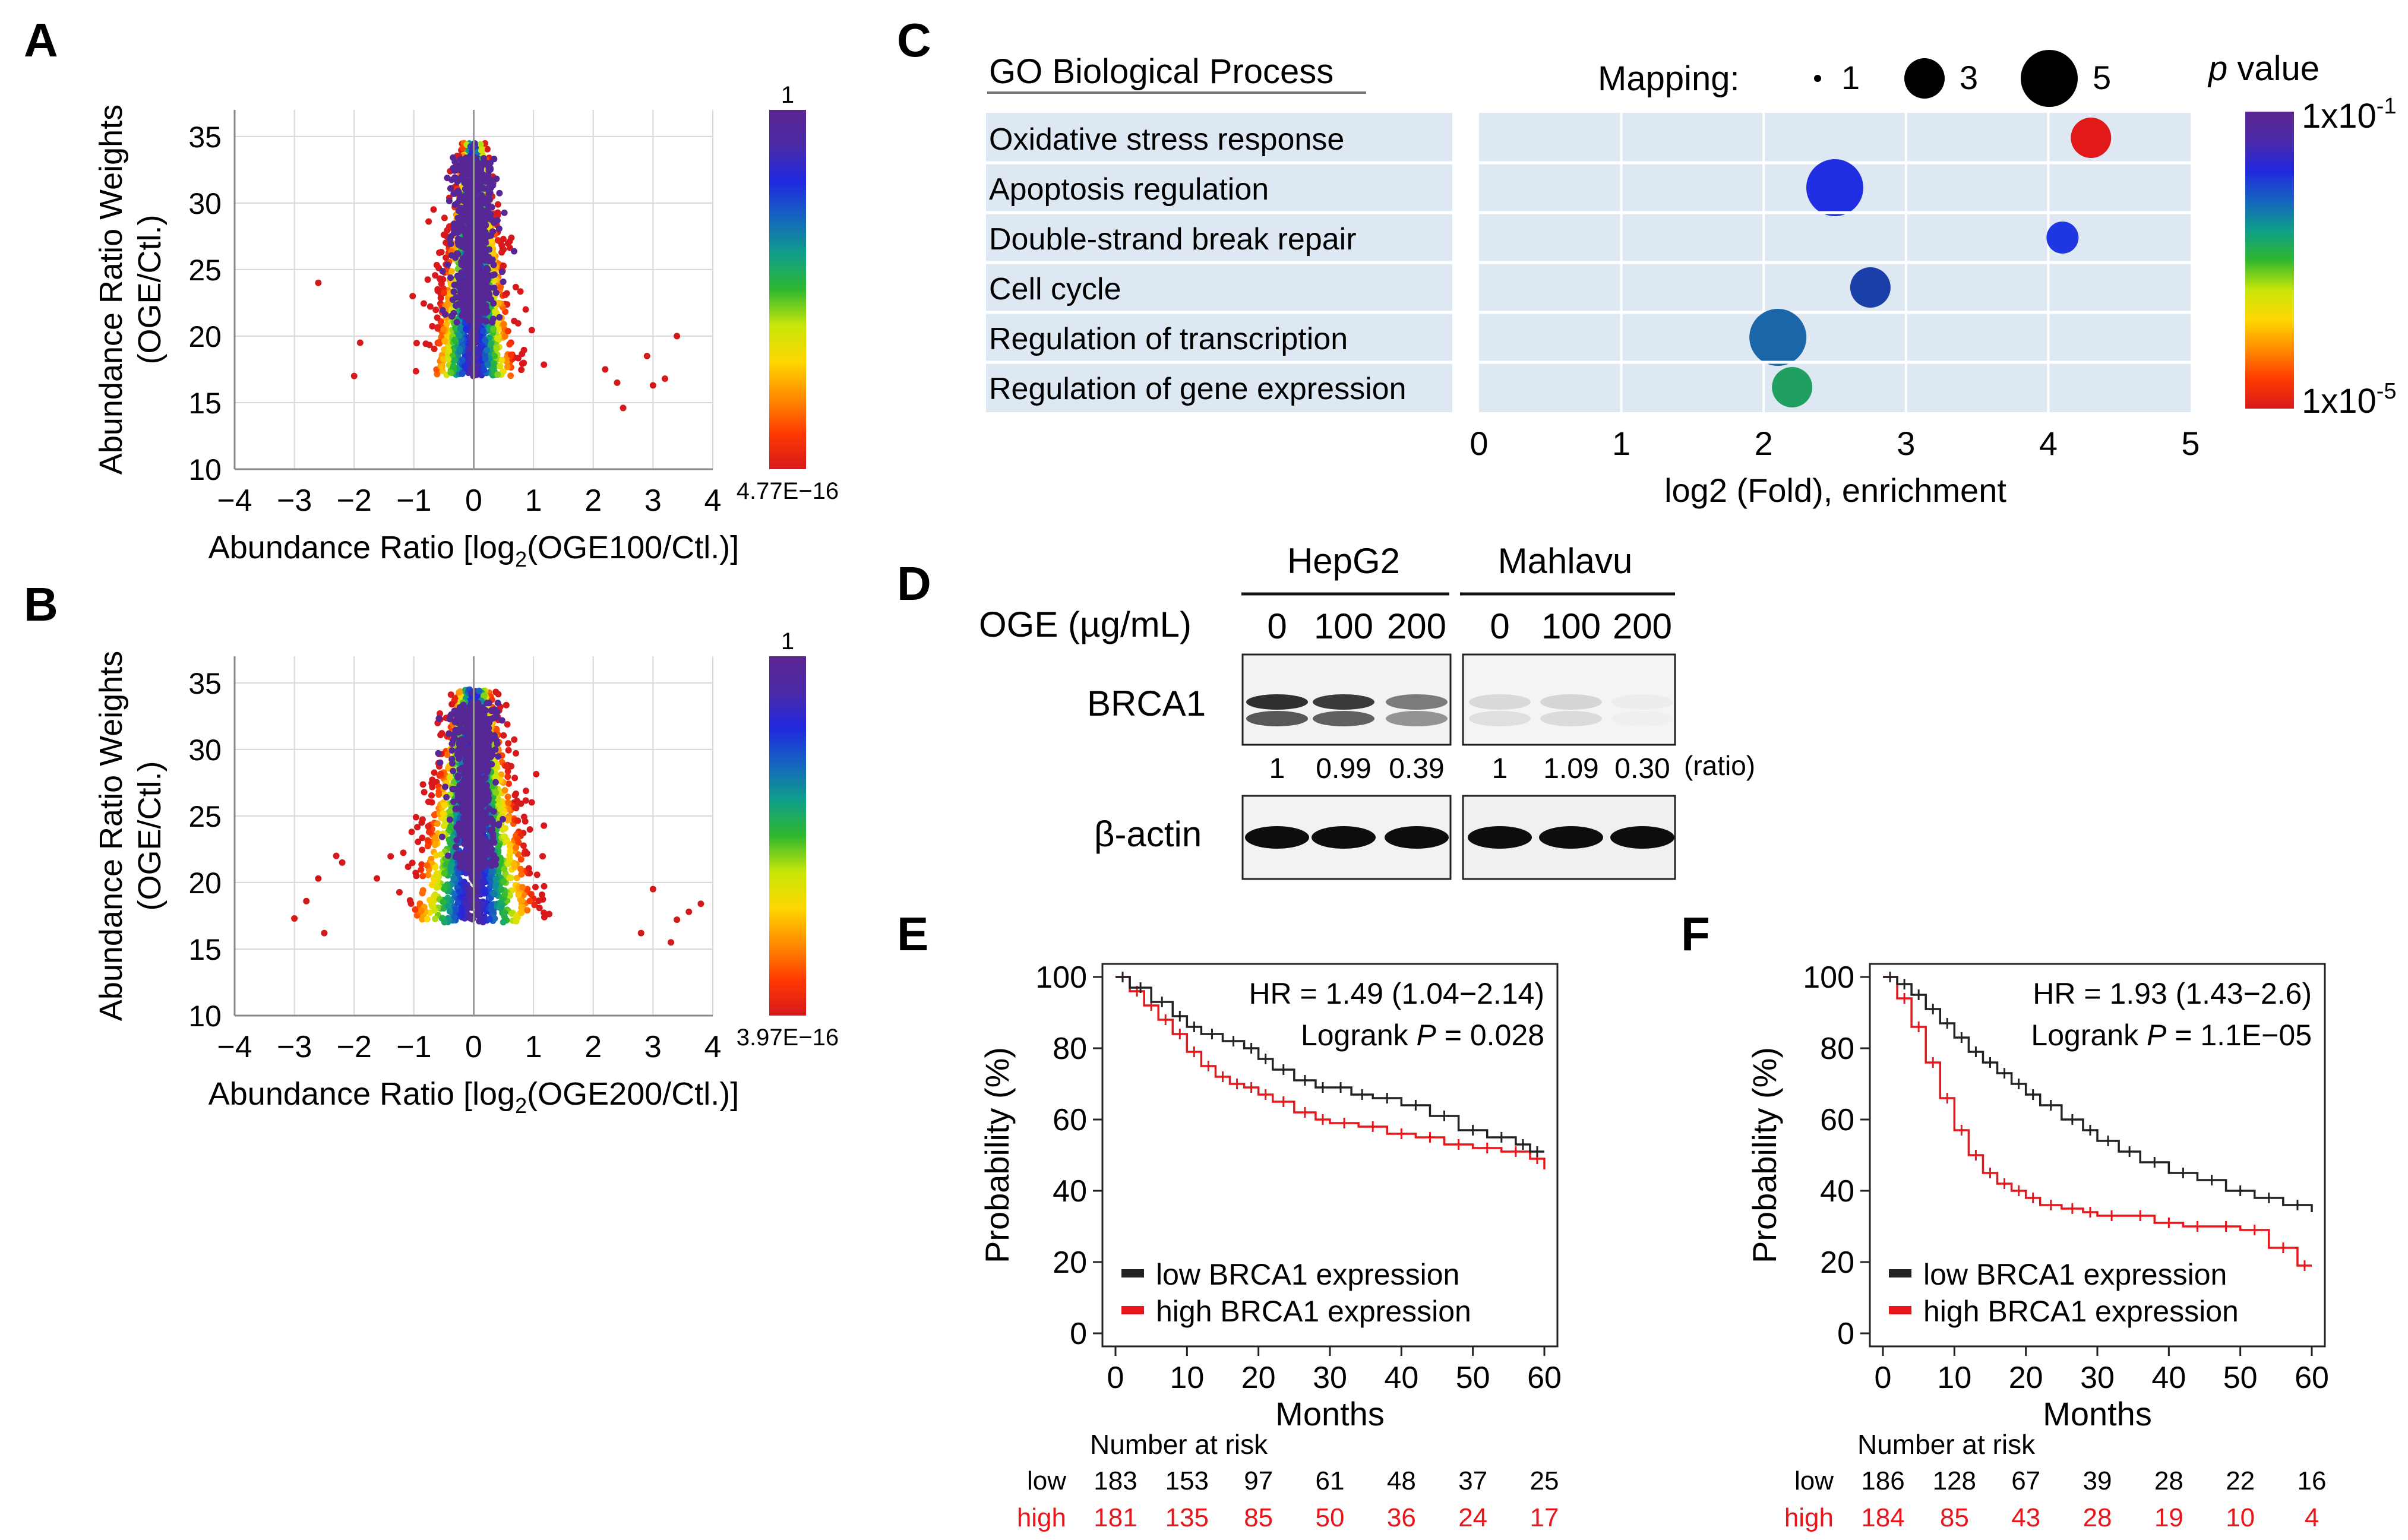  Describe the element at coordinates (473, 501) in the screenshot. I see `x-tick-label: 0` at that location.